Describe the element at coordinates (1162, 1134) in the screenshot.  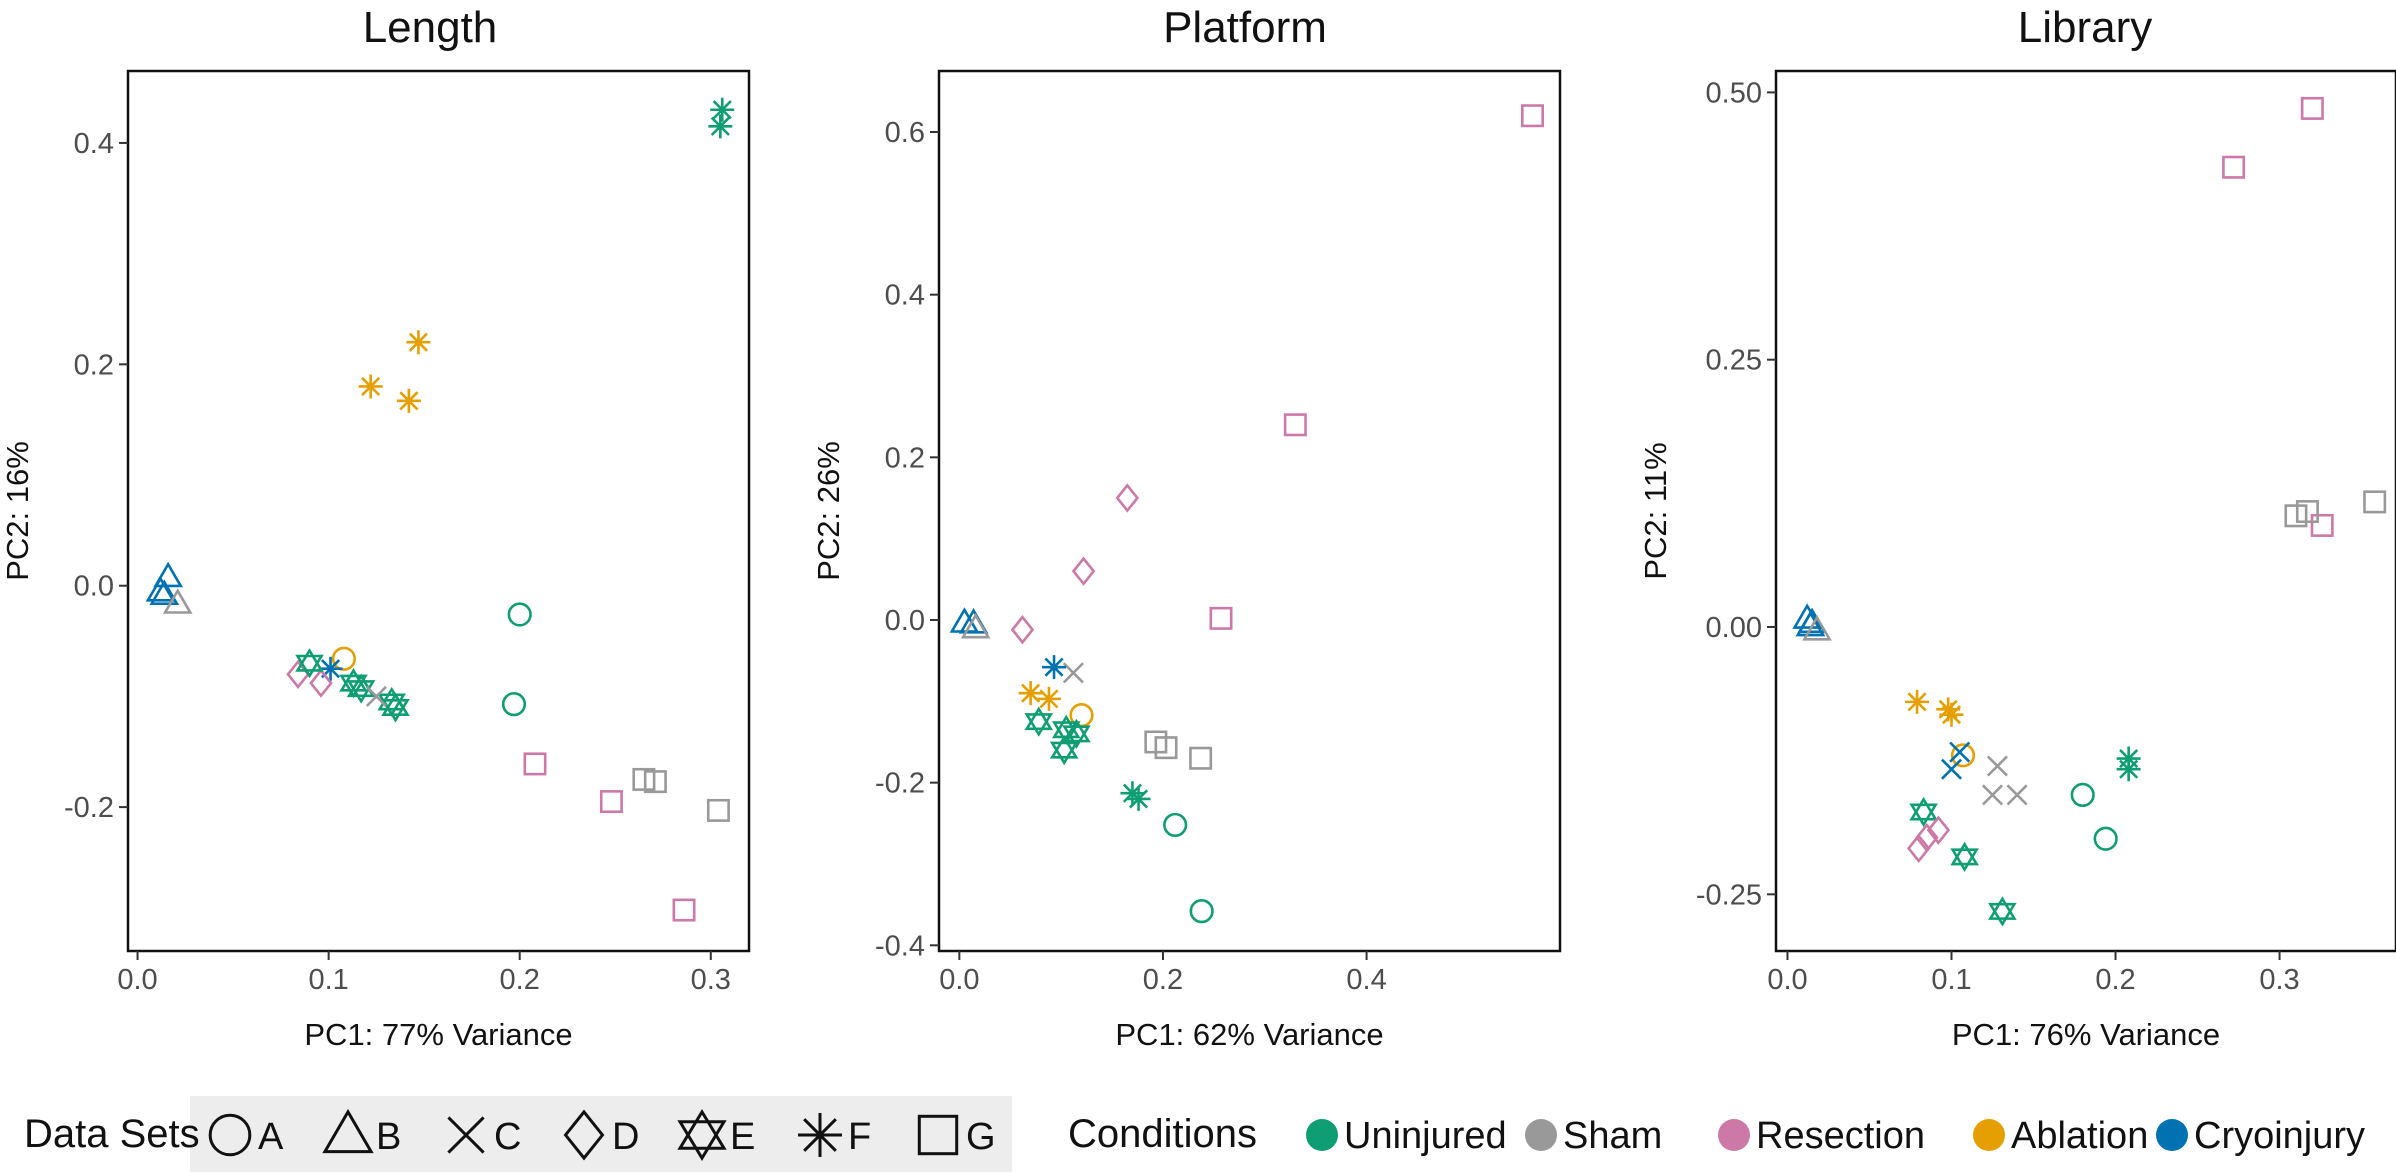
I see `conditions-legend-title: Conditions` at that location.